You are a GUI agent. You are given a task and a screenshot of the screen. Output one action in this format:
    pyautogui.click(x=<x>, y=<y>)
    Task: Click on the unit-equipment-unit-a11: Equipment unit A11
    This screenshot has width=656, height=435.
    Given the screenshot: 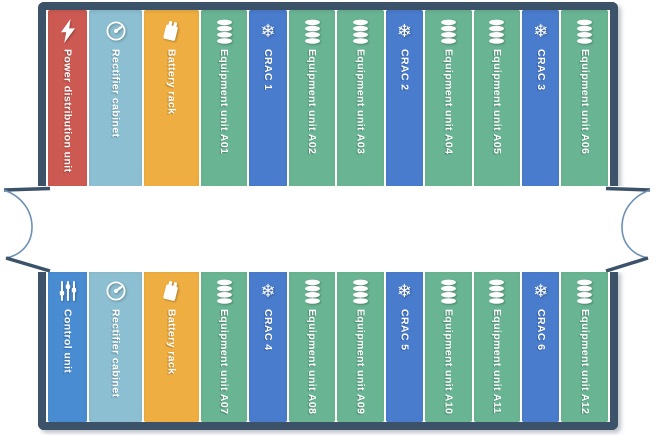 What is the action you would take?
    pyautogui.click(x=497, y=346)
    